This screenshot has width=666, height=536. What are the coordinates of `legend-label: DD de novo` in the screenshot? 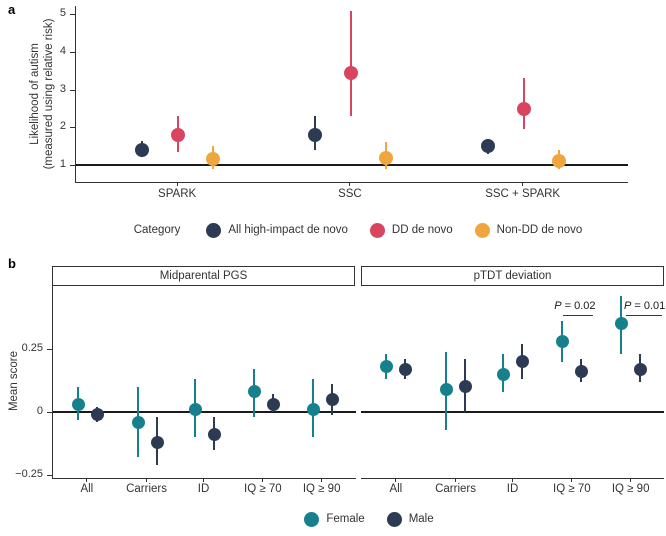 It's located at (422, 230).